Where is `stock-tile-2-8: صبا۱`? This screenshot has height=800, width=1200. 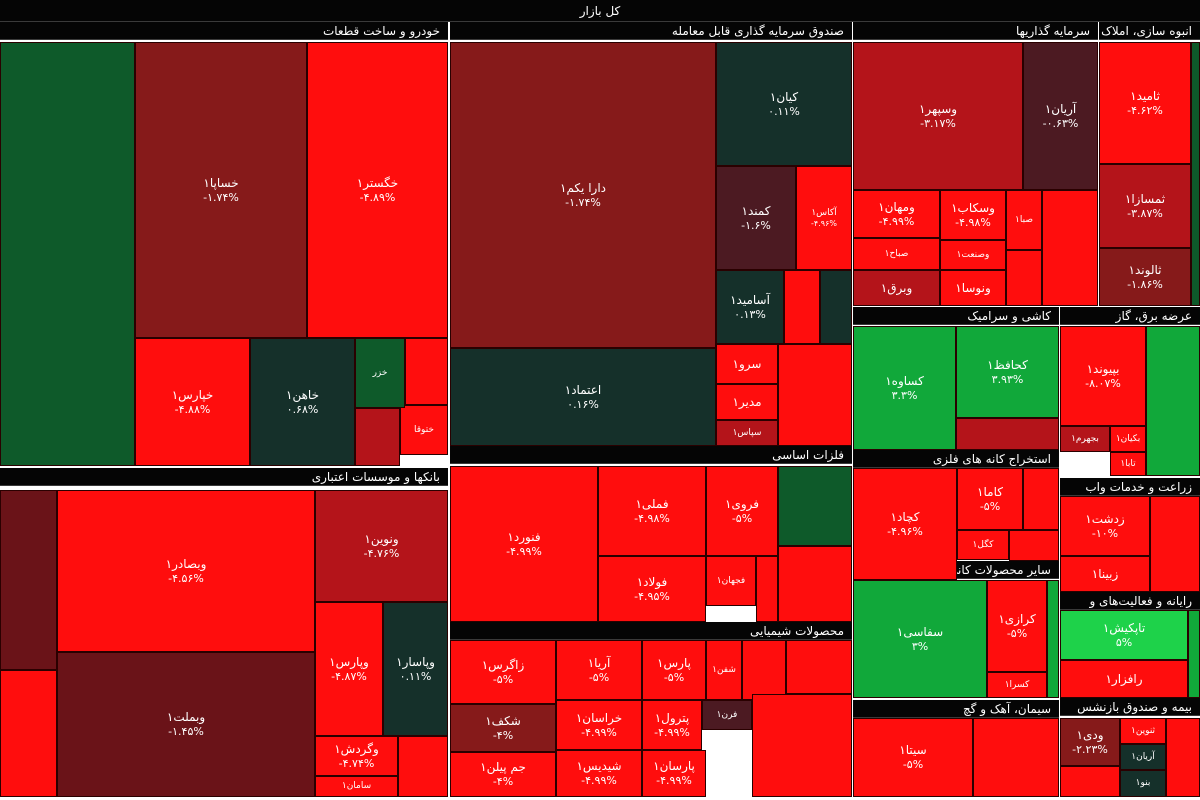
stock-tile-2-8: صبا۱ is located at coordinates (1024, 220).